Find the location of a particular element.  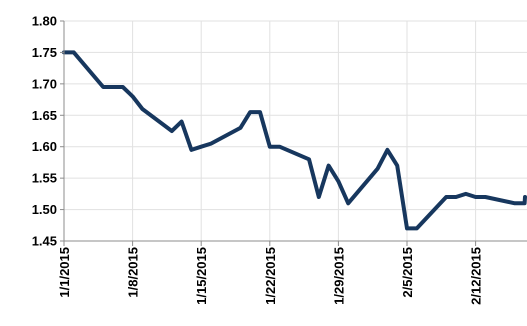

y-tick-label-2: 1.70 is located at coordinates (44, 83).